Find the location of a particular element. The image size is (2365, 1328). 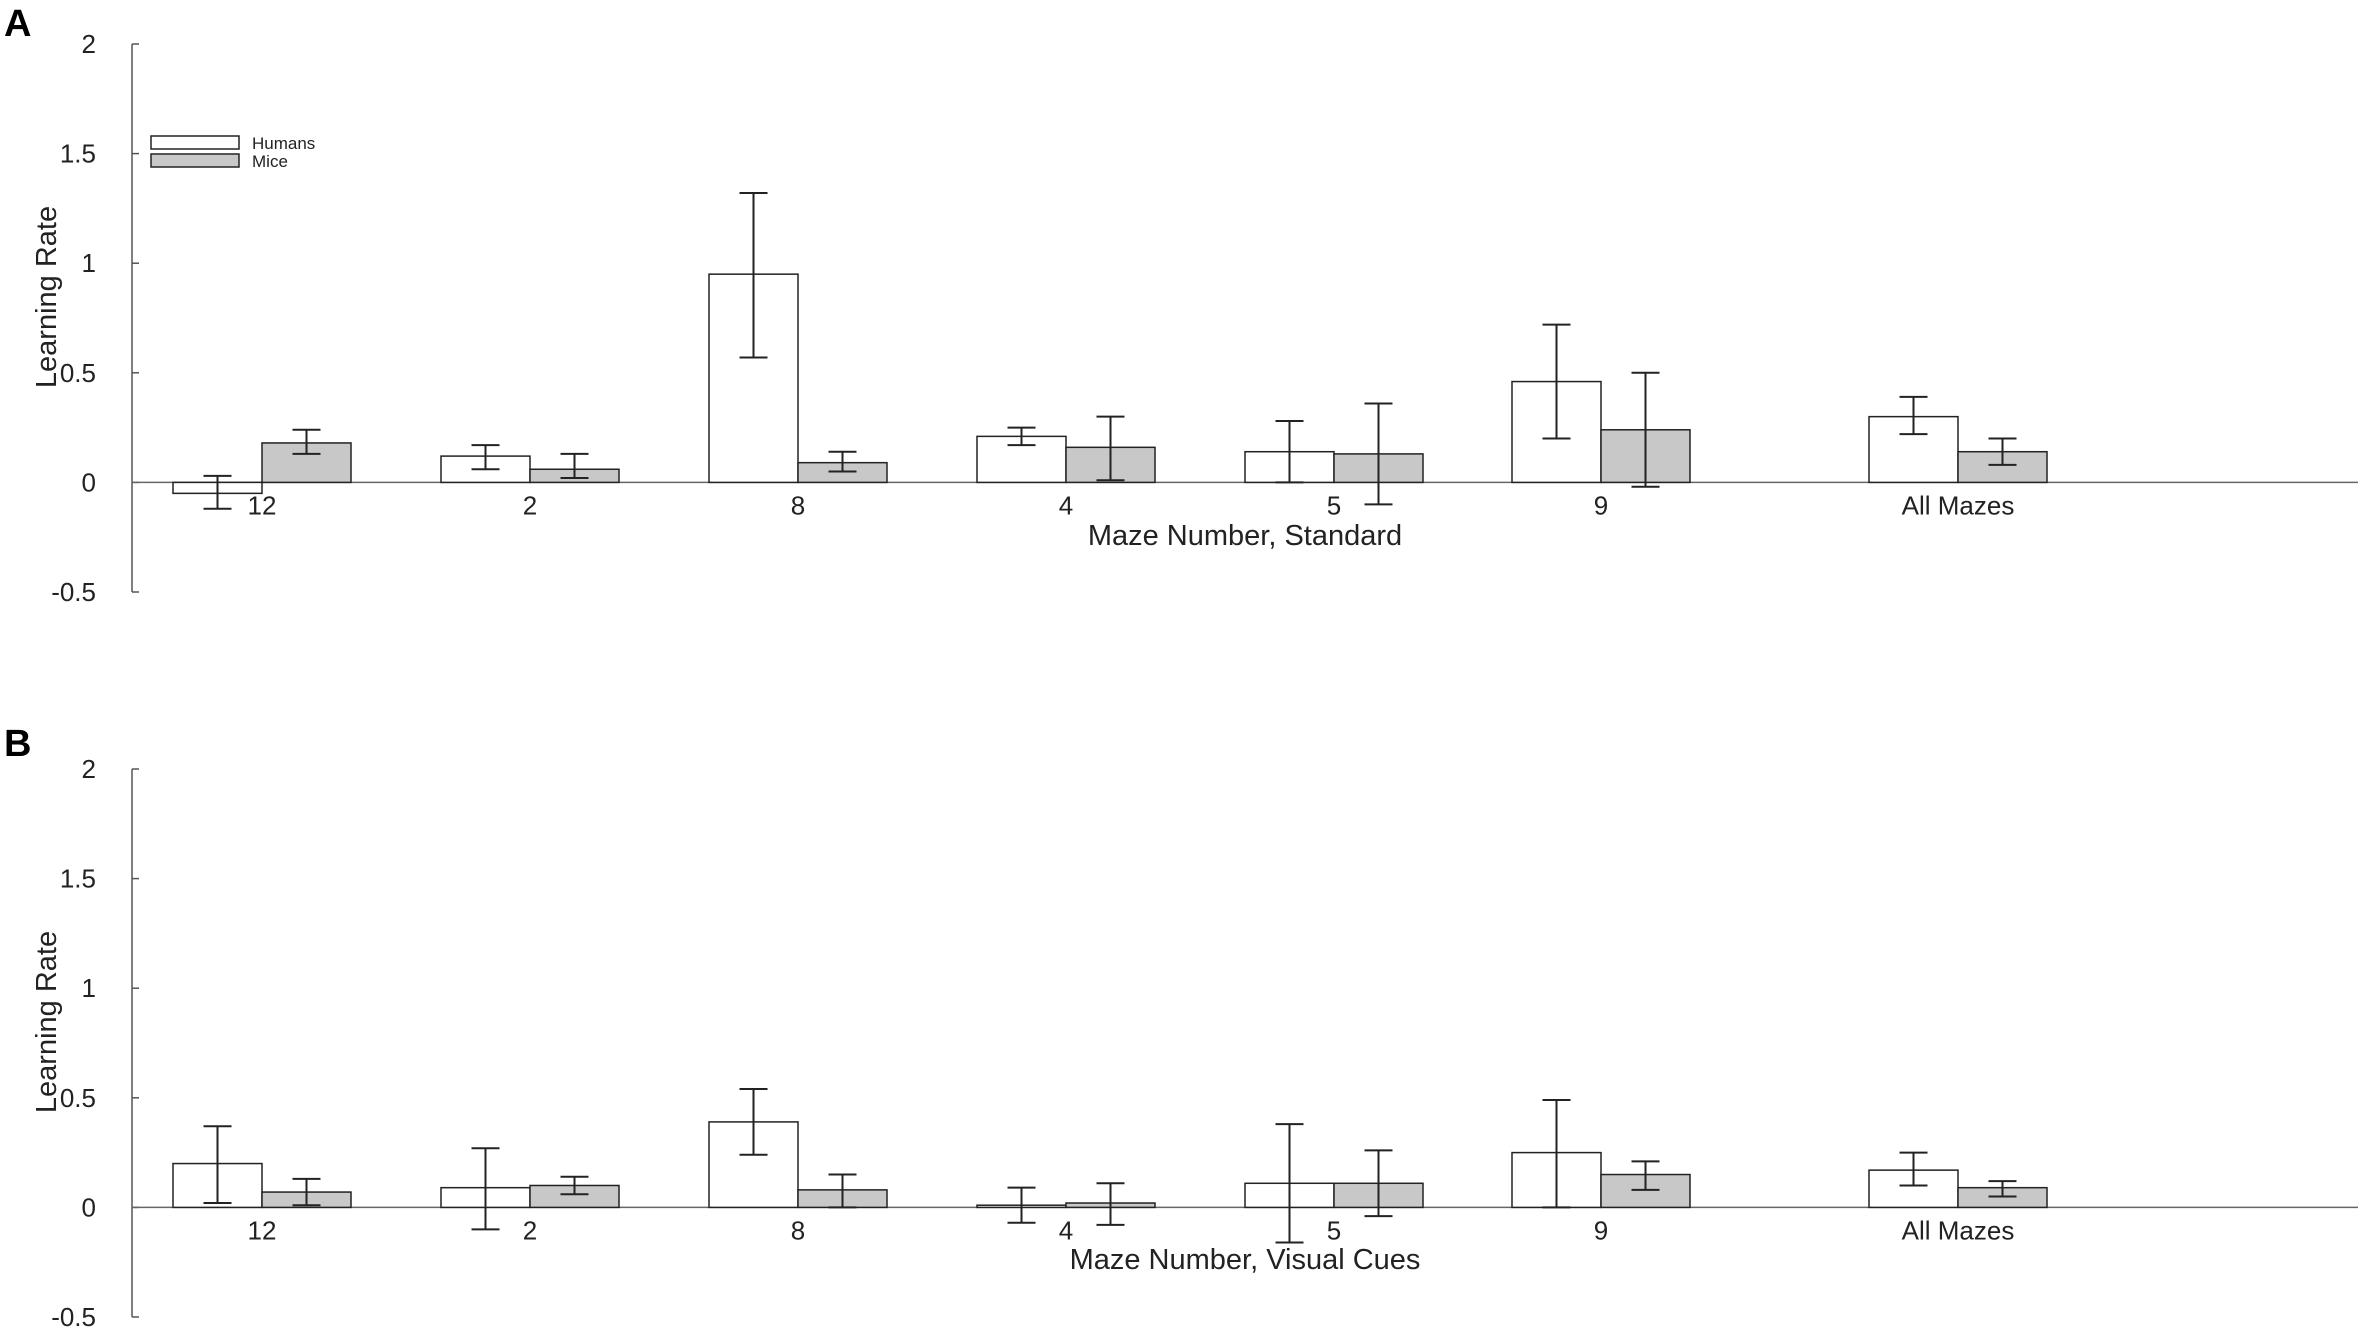

legend-swatch-mice is located at coordinates (195, 160).